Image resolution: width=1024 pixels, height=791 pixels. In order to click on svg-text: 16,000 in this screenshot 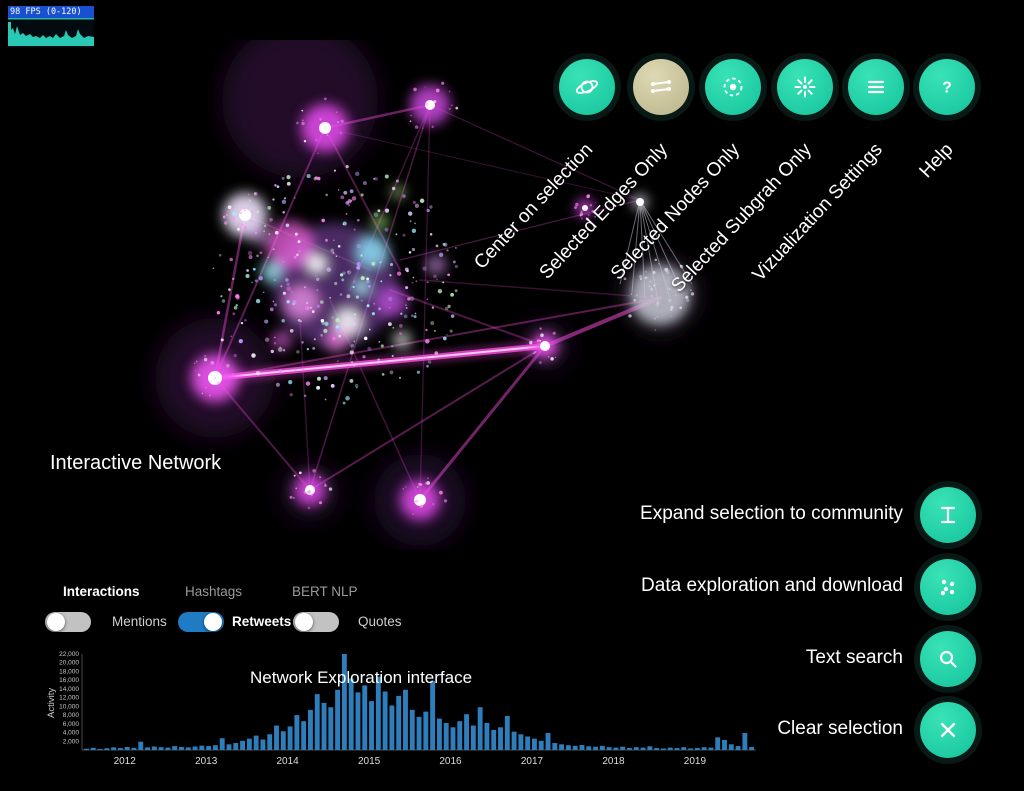, I will do `click(69, 680)`.